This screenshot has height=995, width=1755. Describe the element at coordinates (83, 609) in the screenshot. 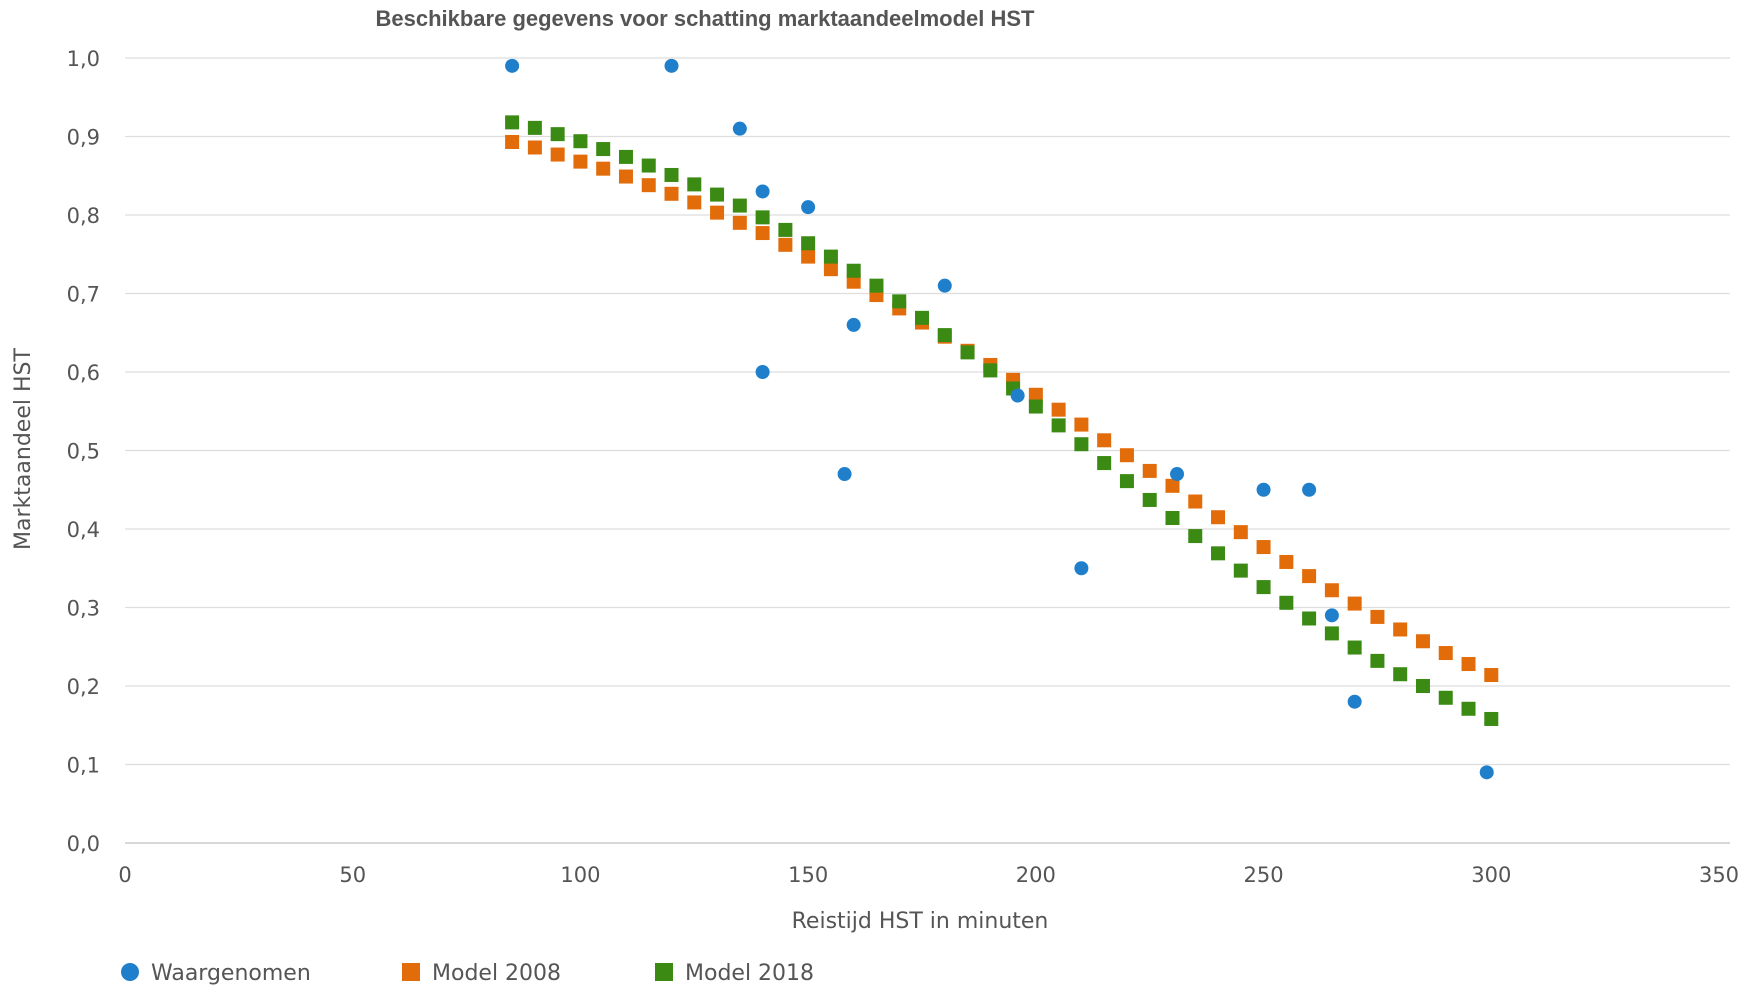

I see `y-tick-label: 0,3` at that location.